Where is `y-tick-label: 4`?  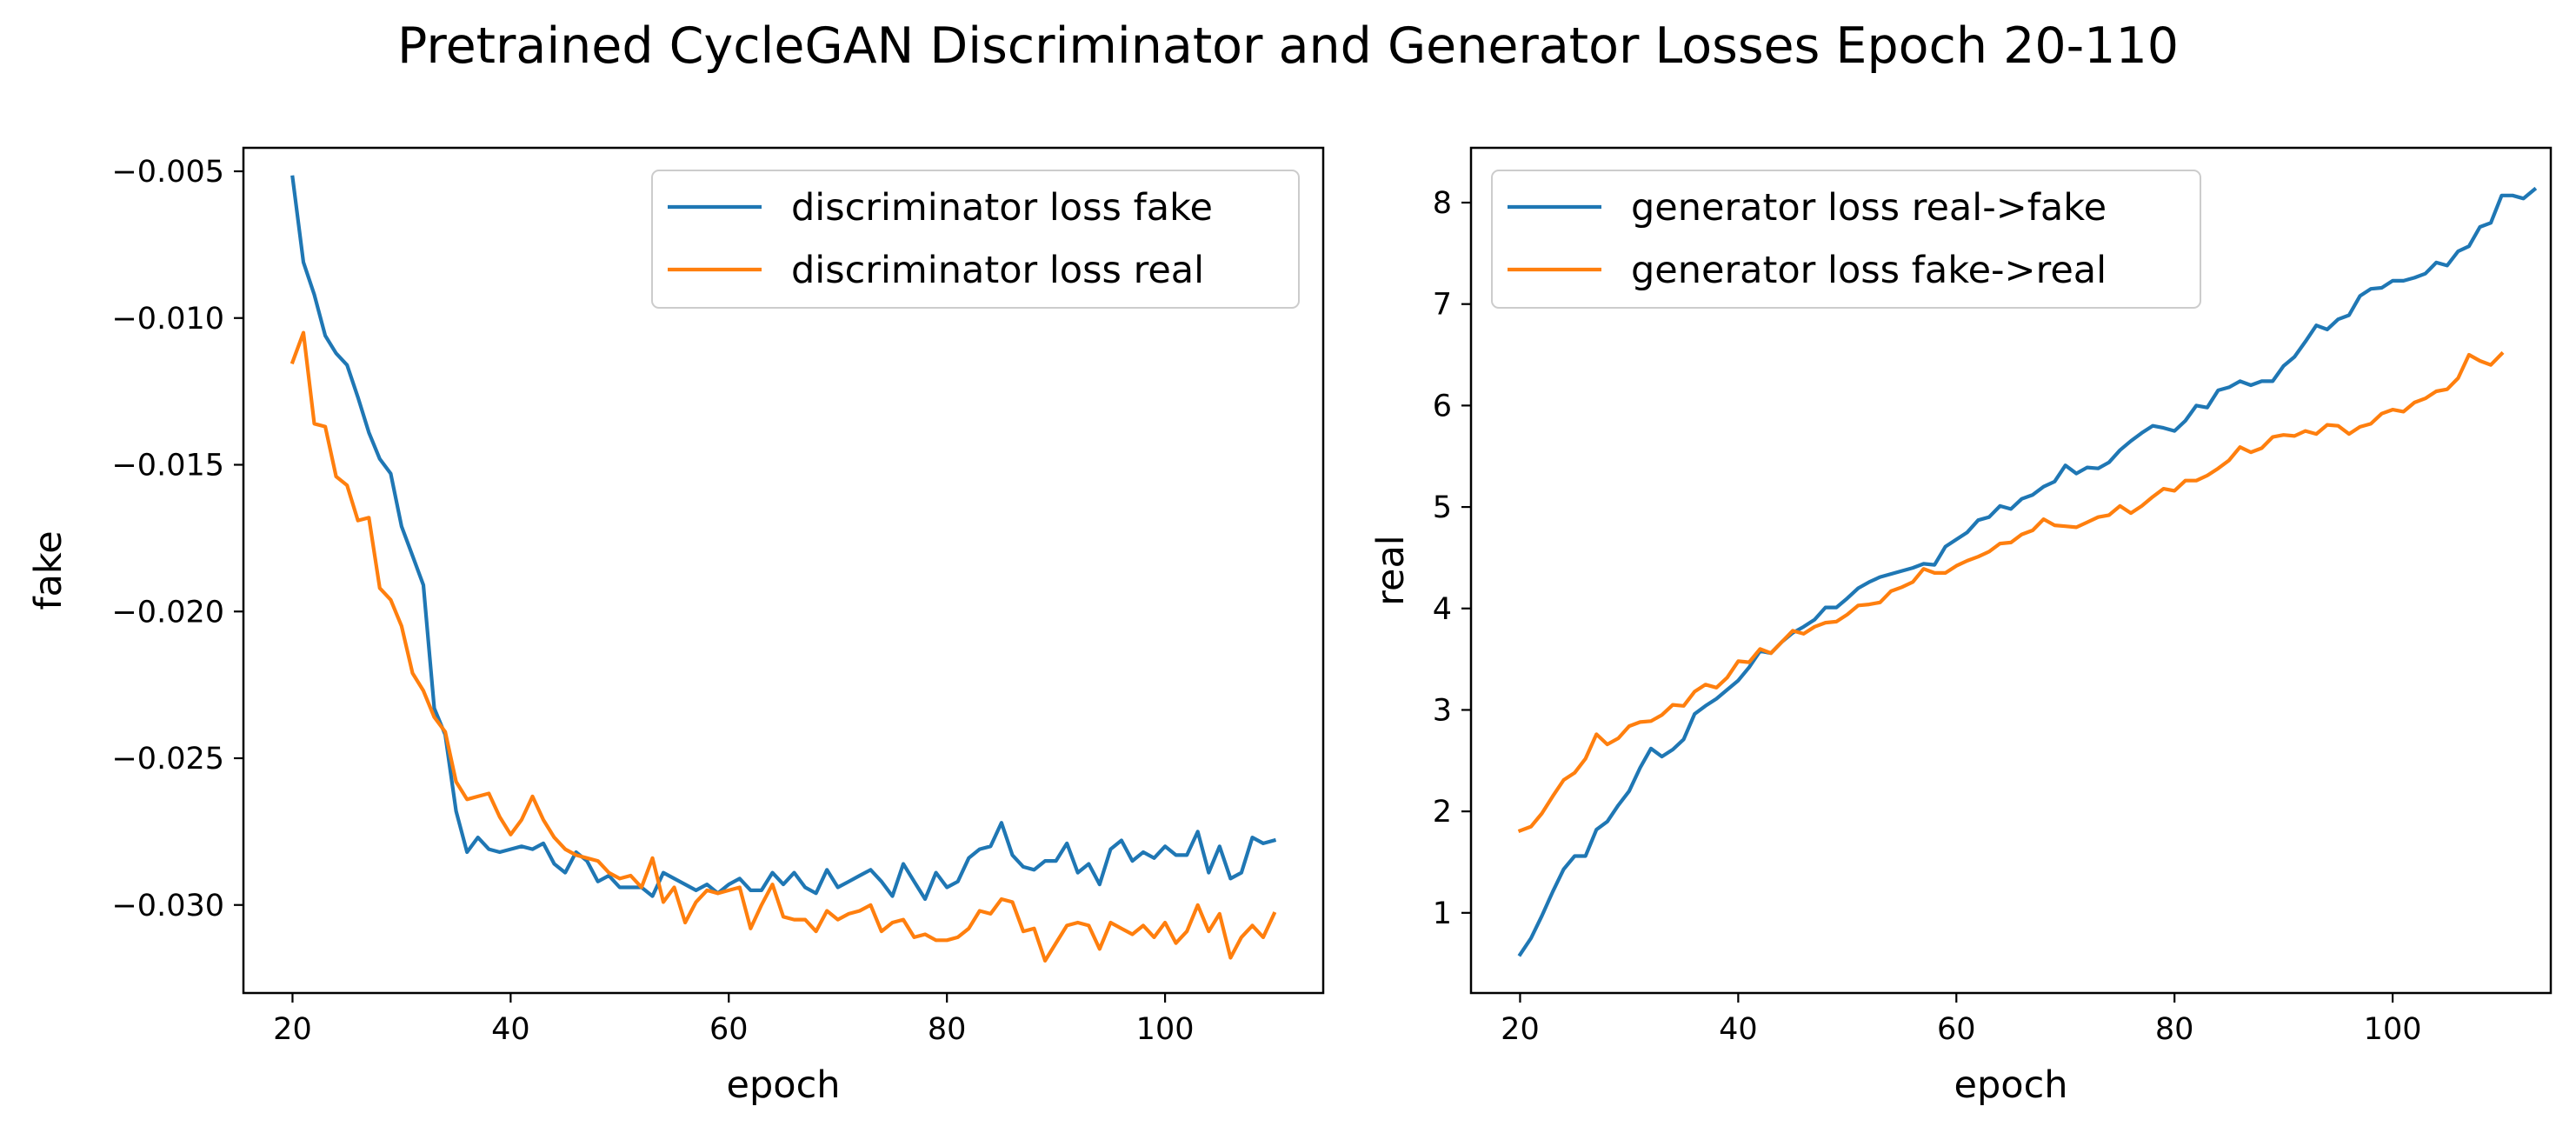
y-tick-label: 4 is located at coordinates (1442, 610).